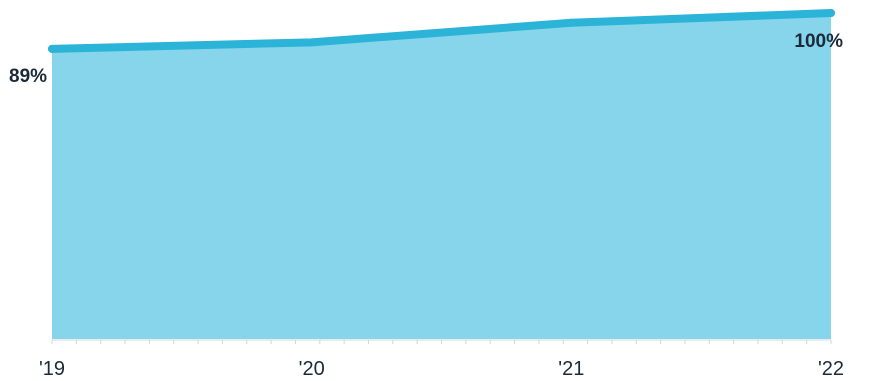  What do you see at coordinates (571, 369) in the screenshot?
I see `x-tick-label: '21` at bounding box center [571, 369].